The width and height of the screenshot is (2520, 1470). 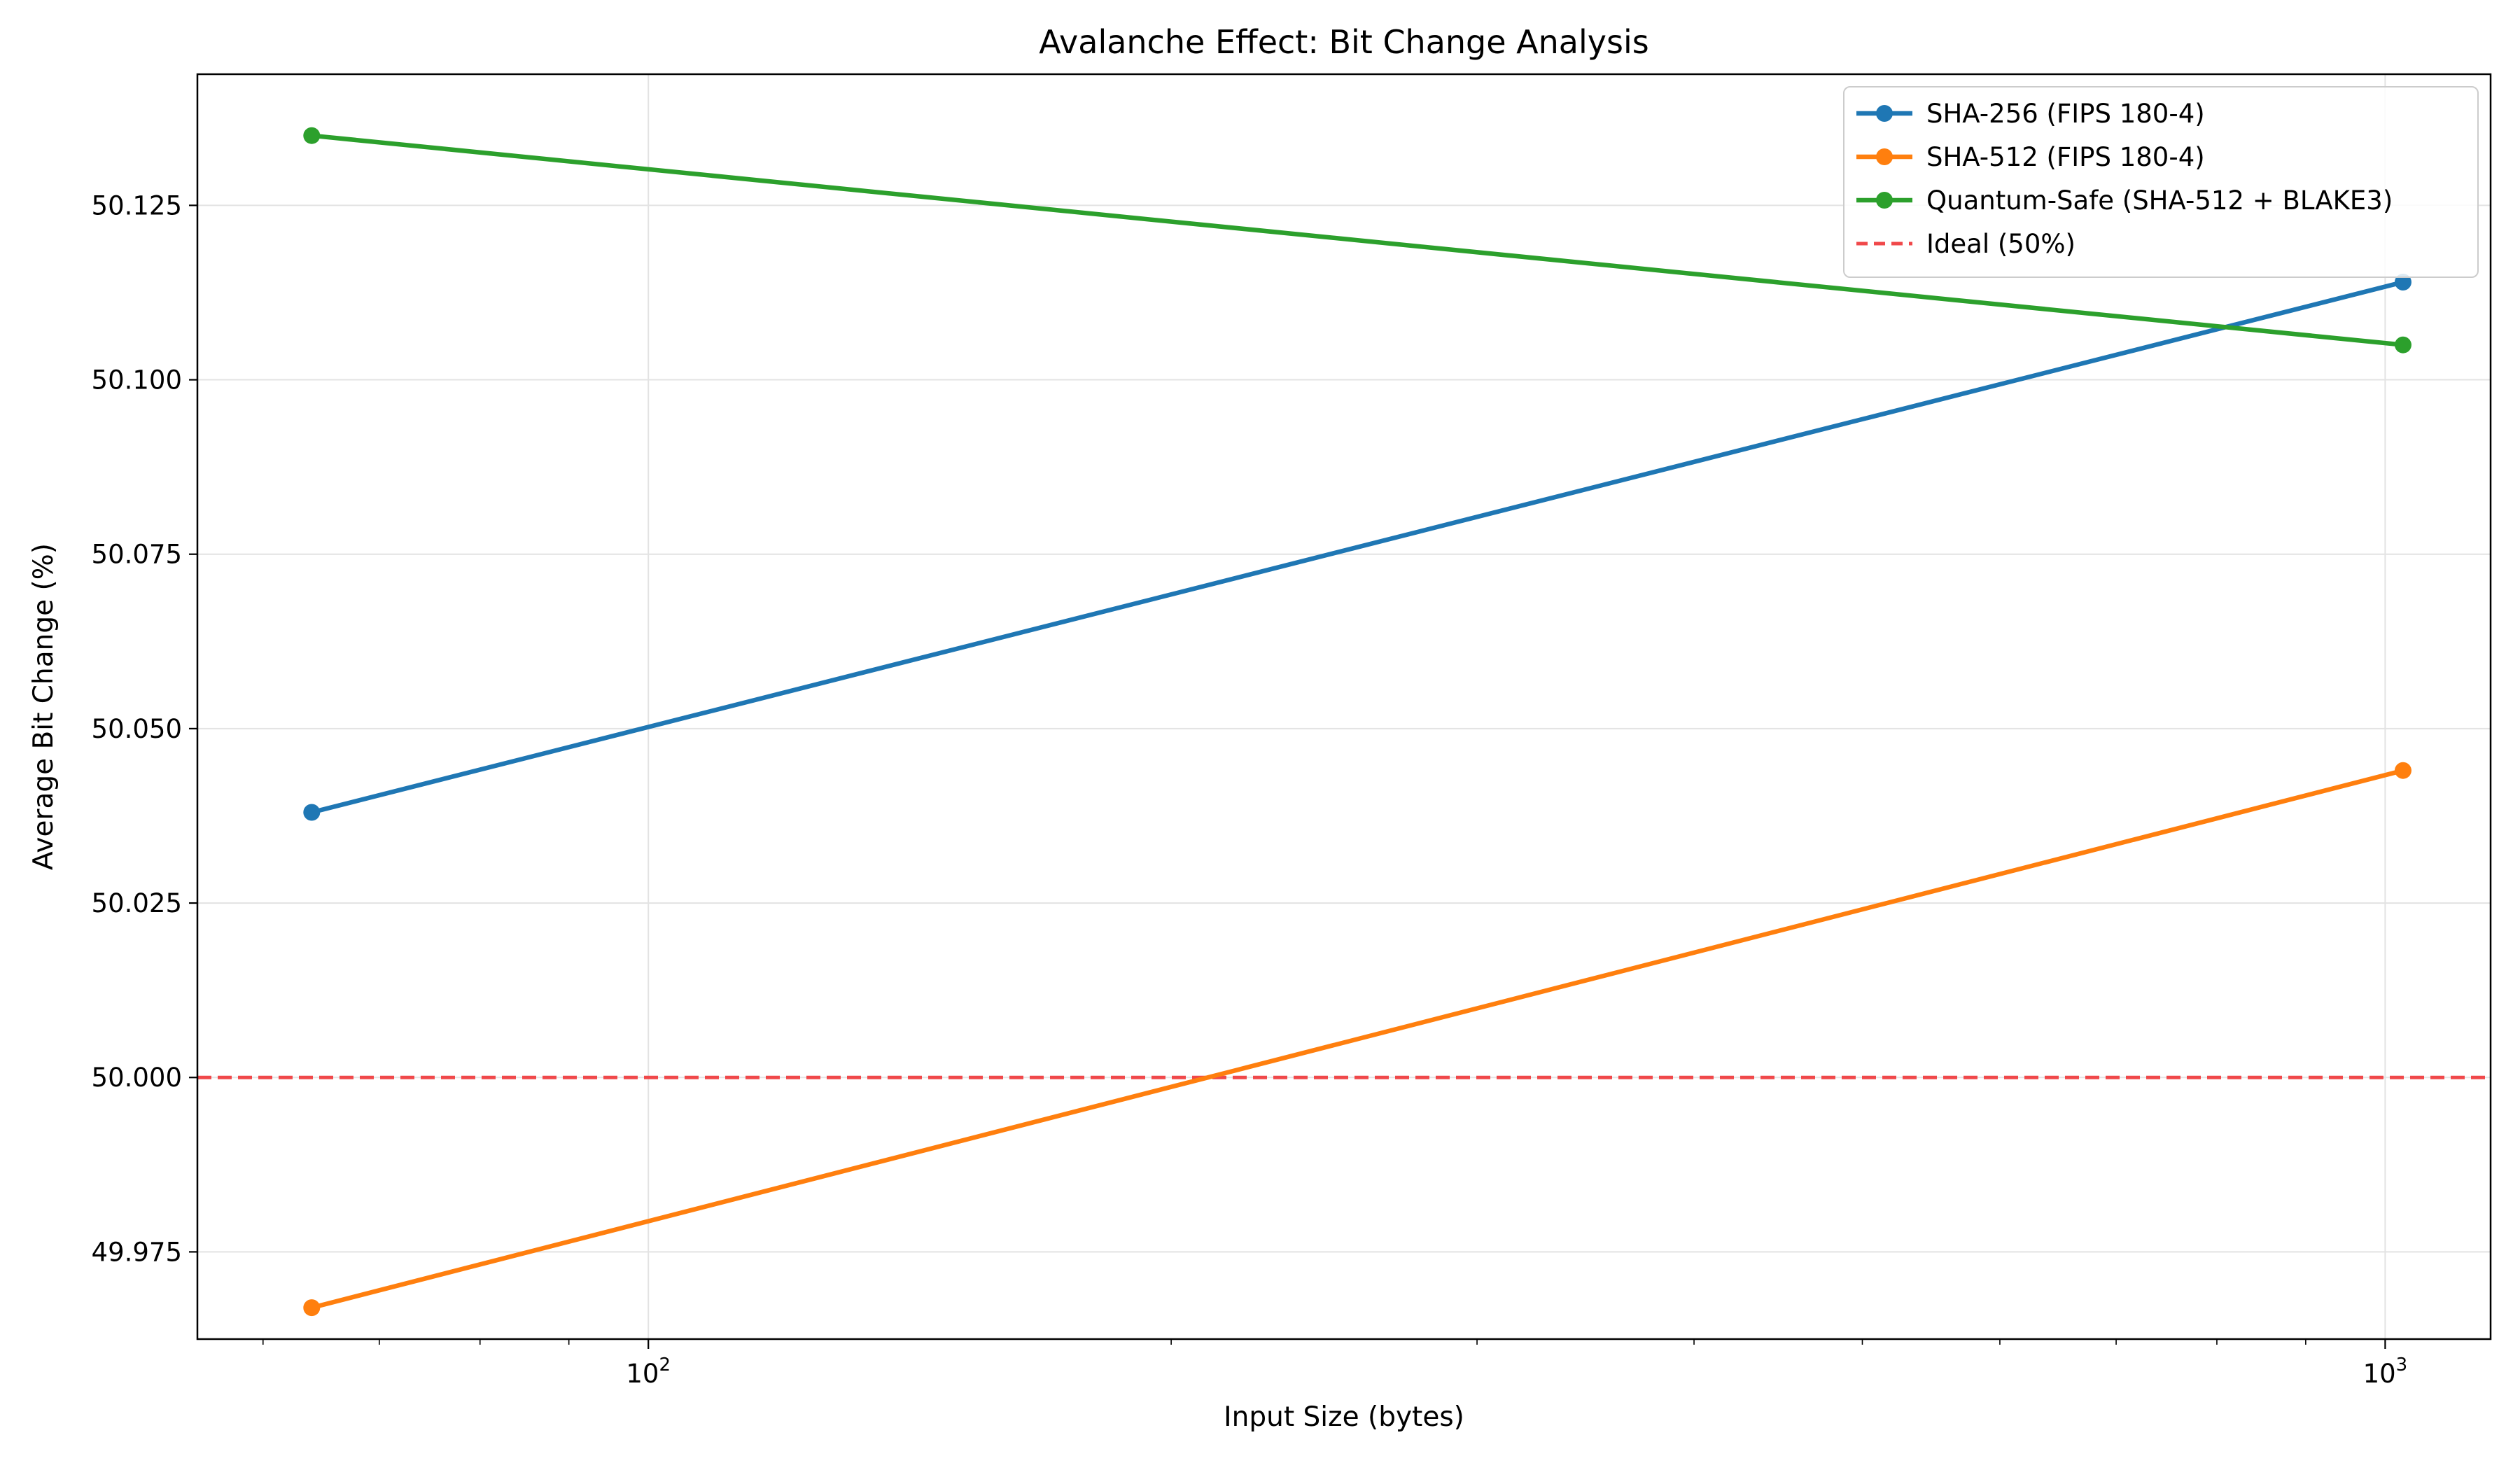 What do you see at coordinates (2065, 114) in the screenshot?
I see `legend-label: SHA-256 (FIPS 180-4)` at bounding box center [2065, 114].